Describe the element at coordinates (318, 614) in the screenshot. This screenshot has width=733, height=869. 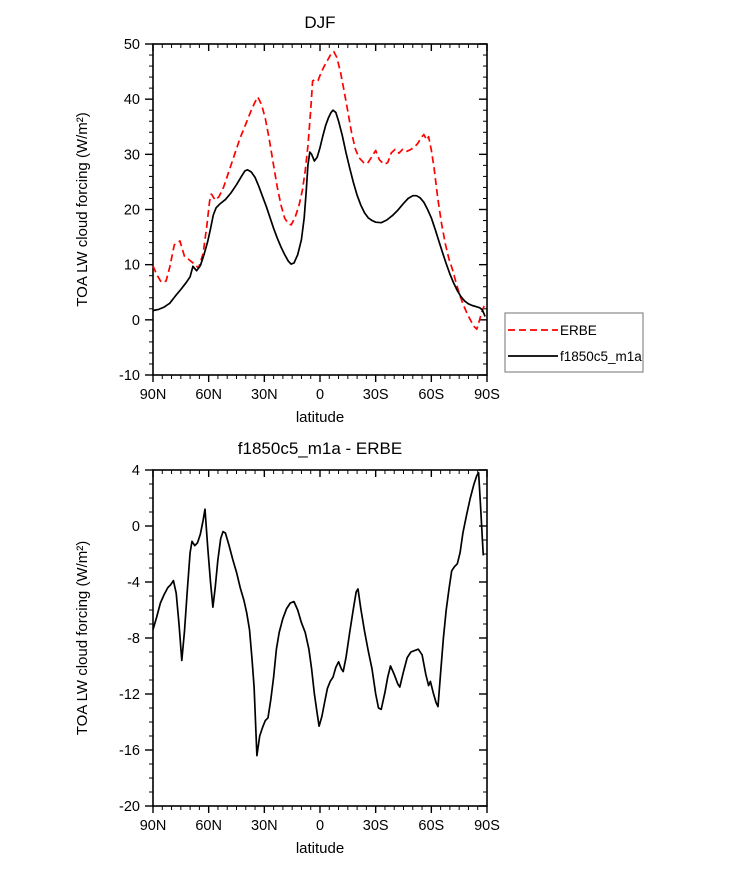
I see `series-line-f1850c5-m1a-erbe` at that location.